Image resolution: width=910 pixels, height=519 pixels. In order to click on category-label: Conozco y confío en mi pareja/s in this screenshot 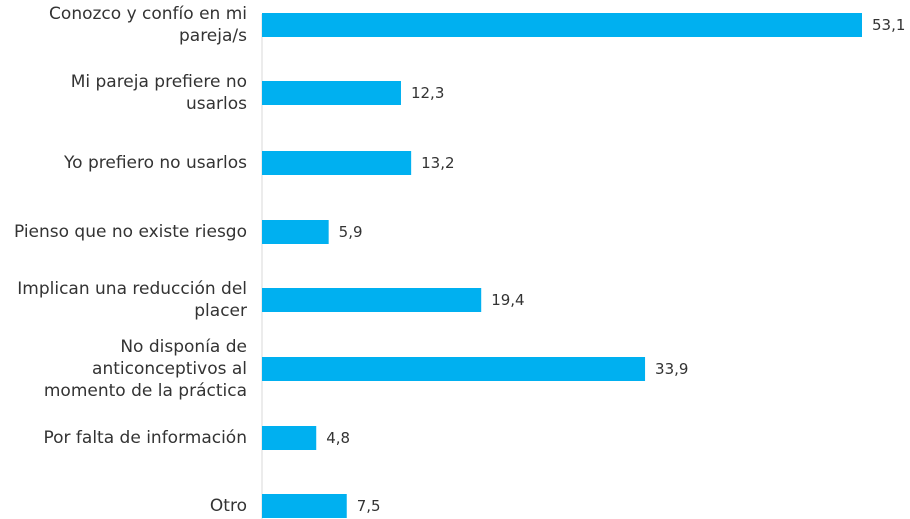, I will do `click(148, 25)`.